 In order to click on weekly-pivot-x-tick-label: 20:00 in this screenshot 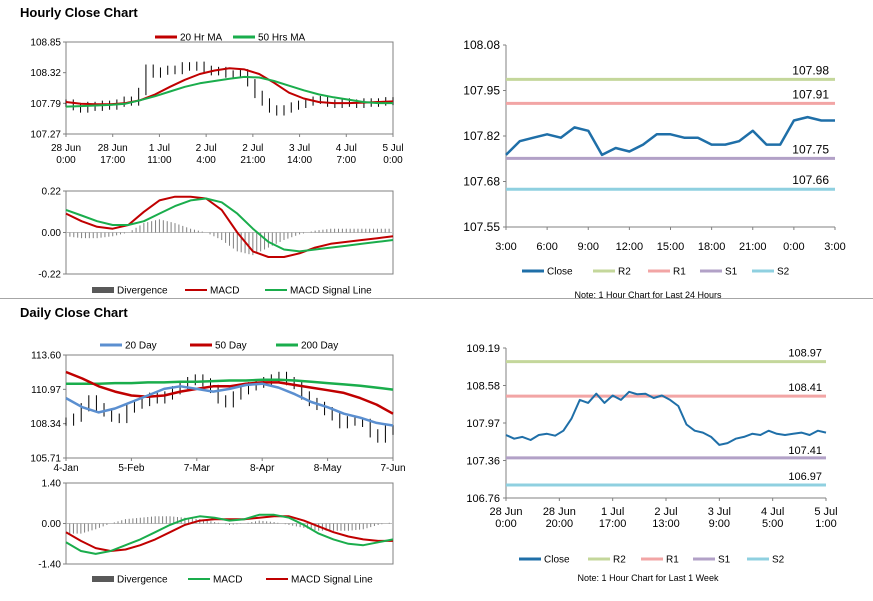, I will do `click(560, 524)`.